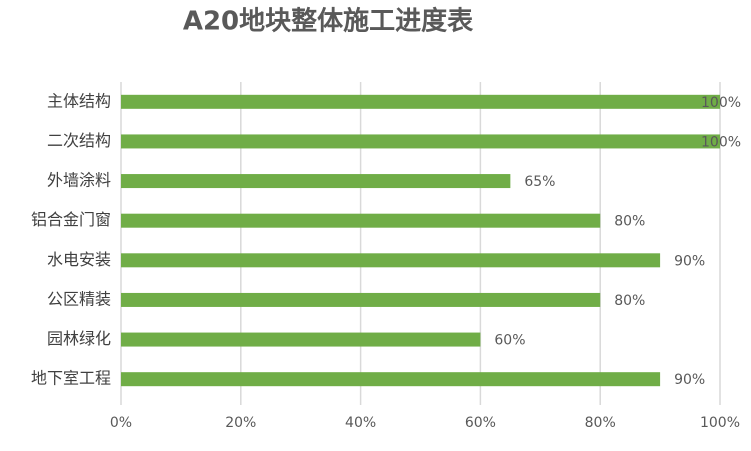 This screenshot has height=451, width=751. I want to click on data-label: 60%, so click(509, 341).